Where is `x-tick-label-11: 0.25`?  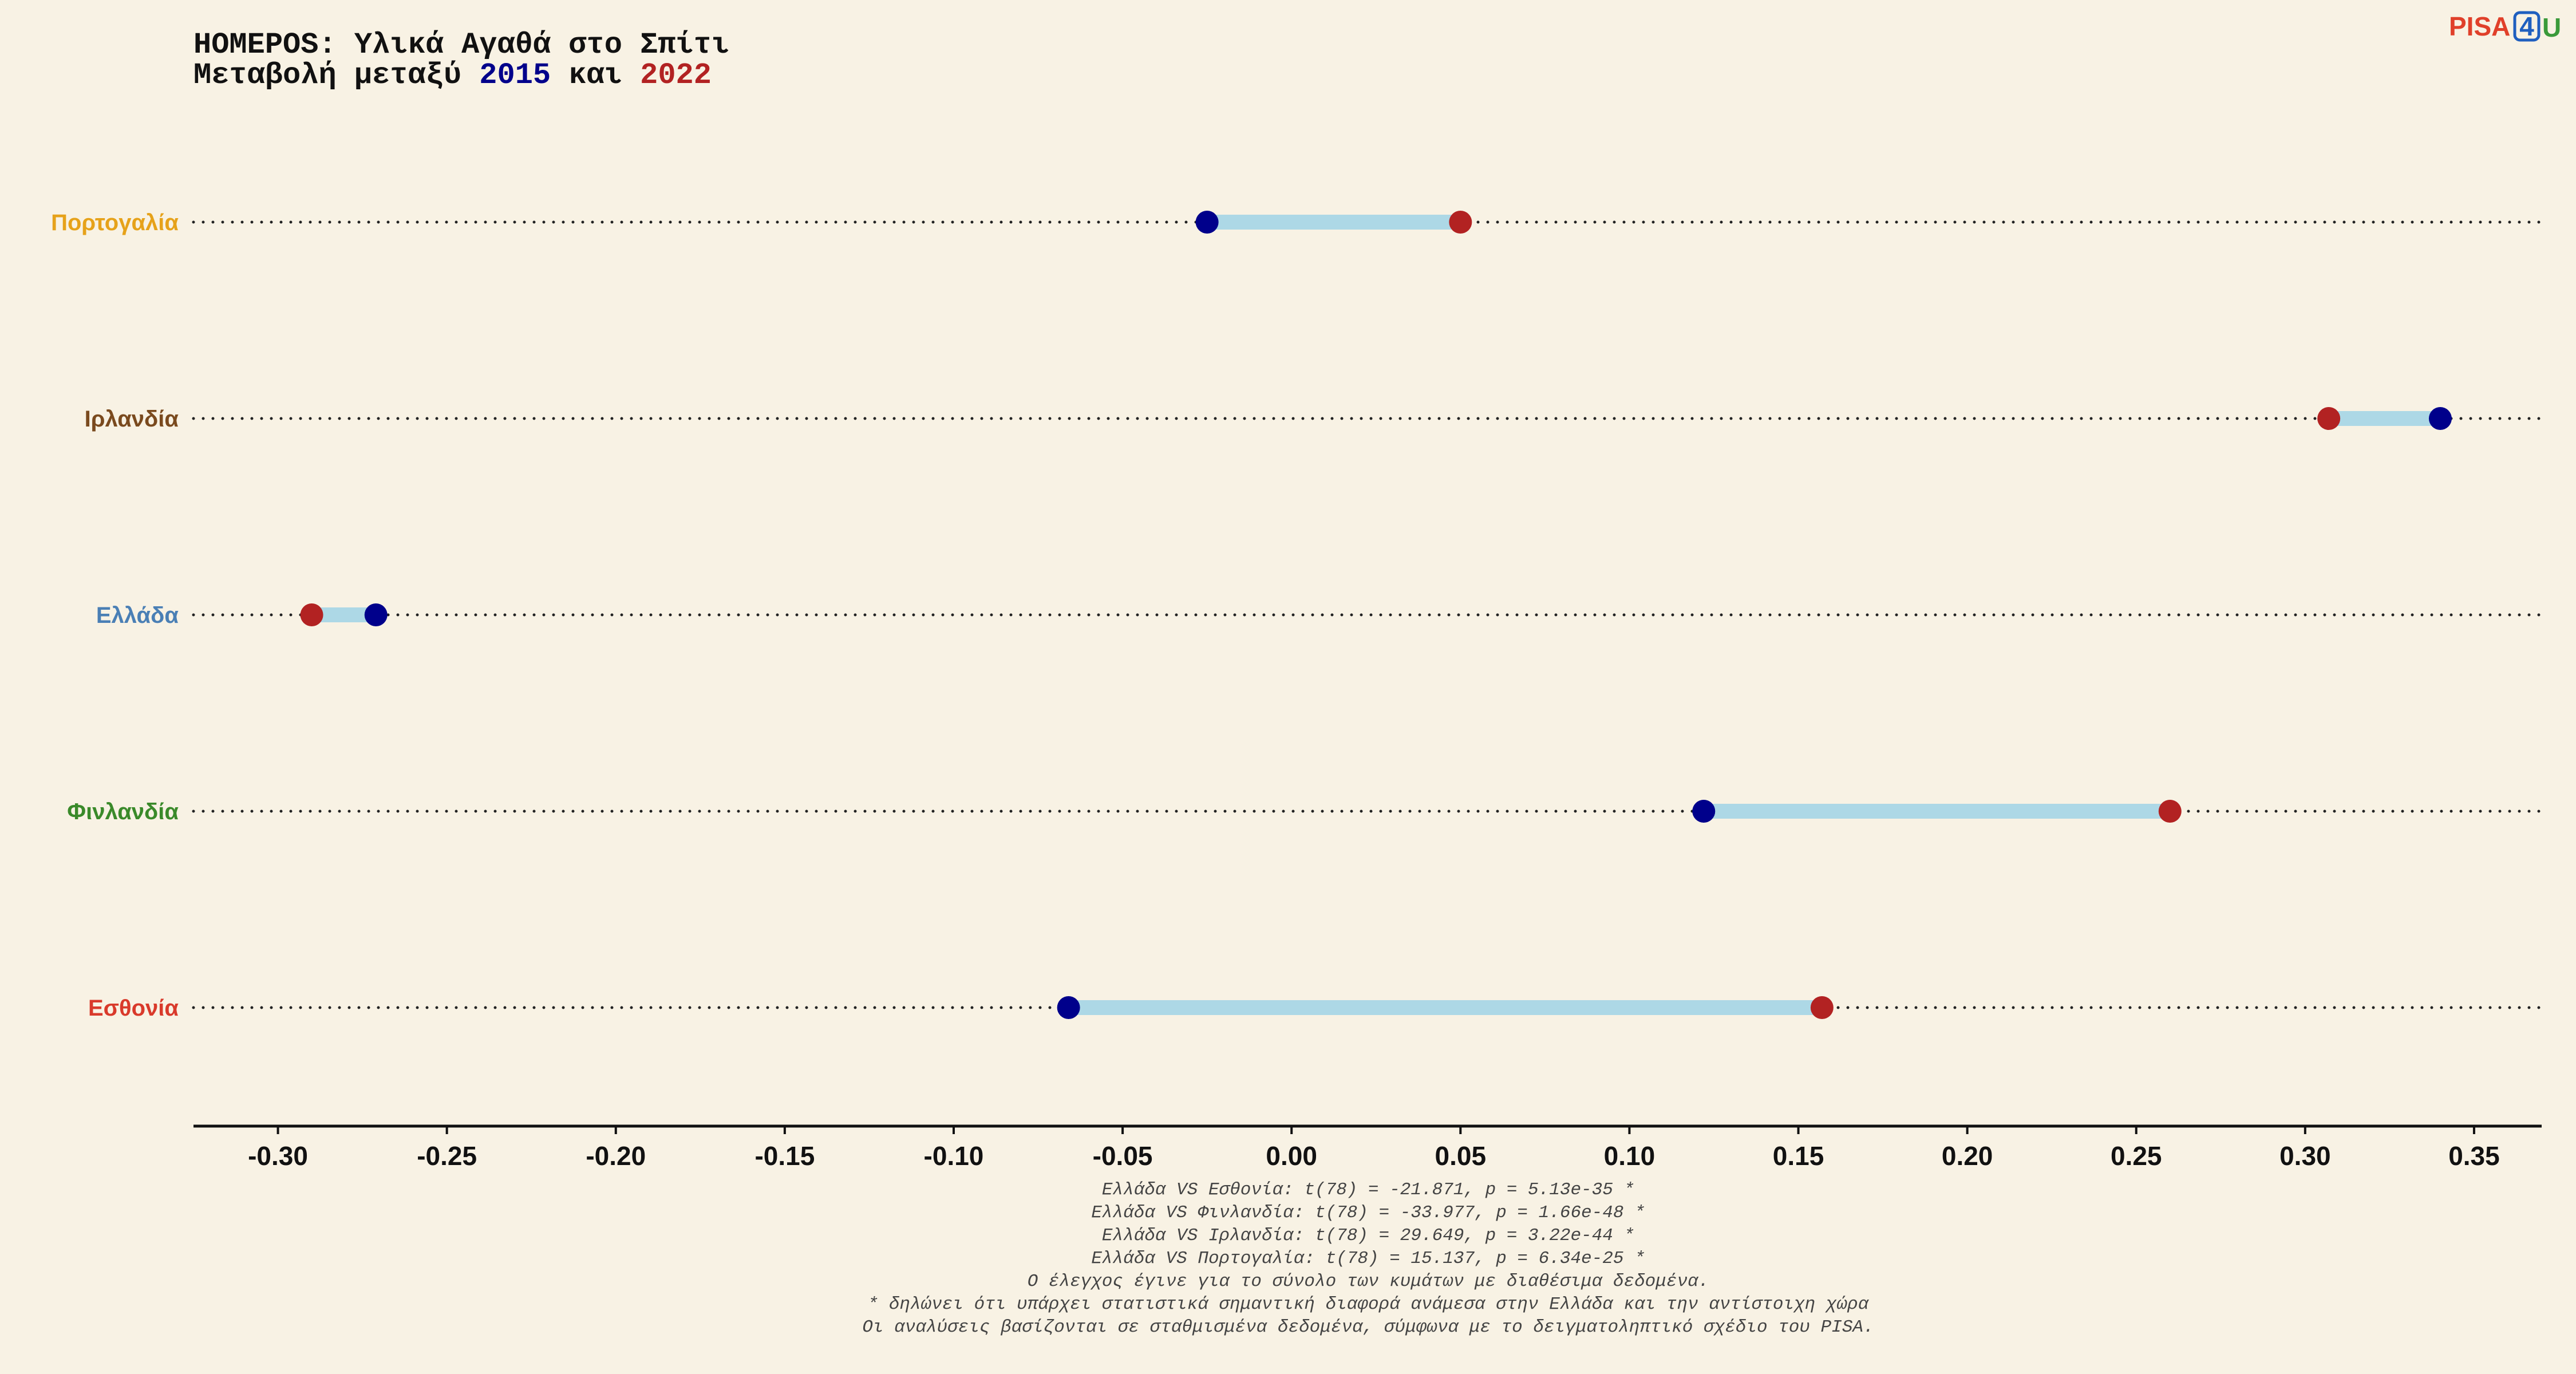 x-tick-label-11: 0.25 is located at coordinates (2136, 1156).